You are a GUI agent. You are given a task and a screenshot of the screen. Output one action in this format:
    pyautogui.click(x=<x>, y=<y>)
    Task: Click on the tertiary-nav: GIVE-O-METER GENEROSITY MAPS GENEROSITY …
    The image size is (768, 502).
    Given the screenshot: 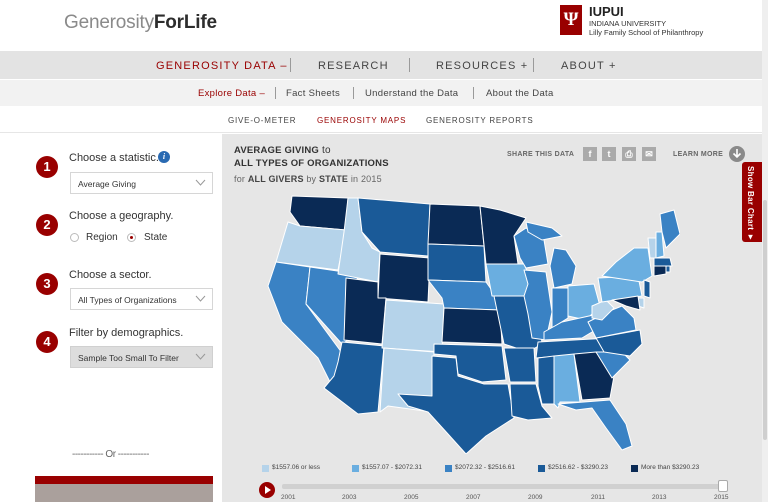 What is the action you would take?
    pyautogui.click(x=381, y=120)
    